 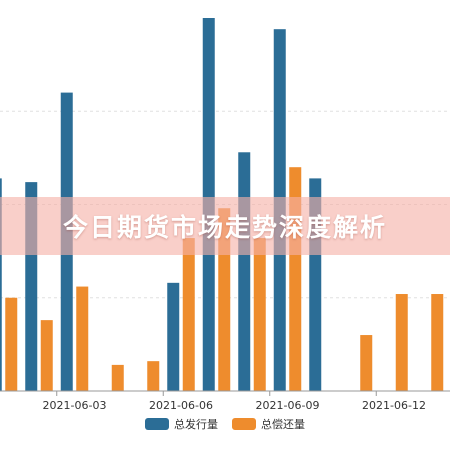 I want to click on banner-title: 今日期货市场走势深度解析, so click(x=224, y=227).